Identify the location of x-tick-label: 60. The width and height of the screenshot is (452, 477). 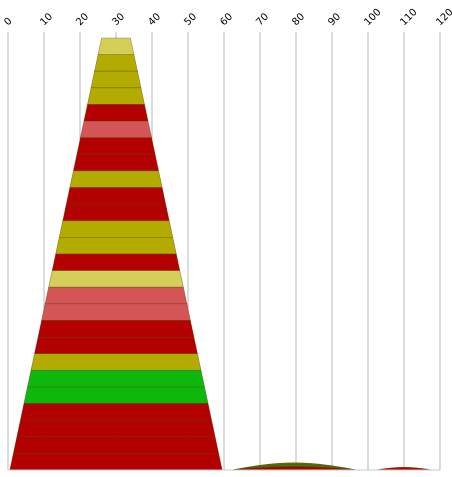
(226, 19).